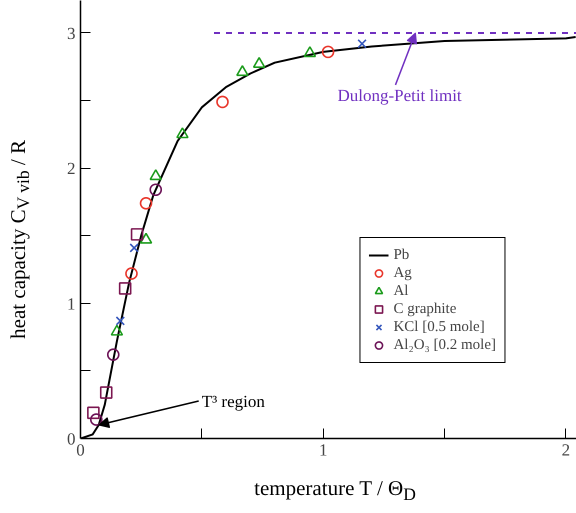 The image size is (576, 513). I want to click on legend-label: Pb, so click(401, 255).